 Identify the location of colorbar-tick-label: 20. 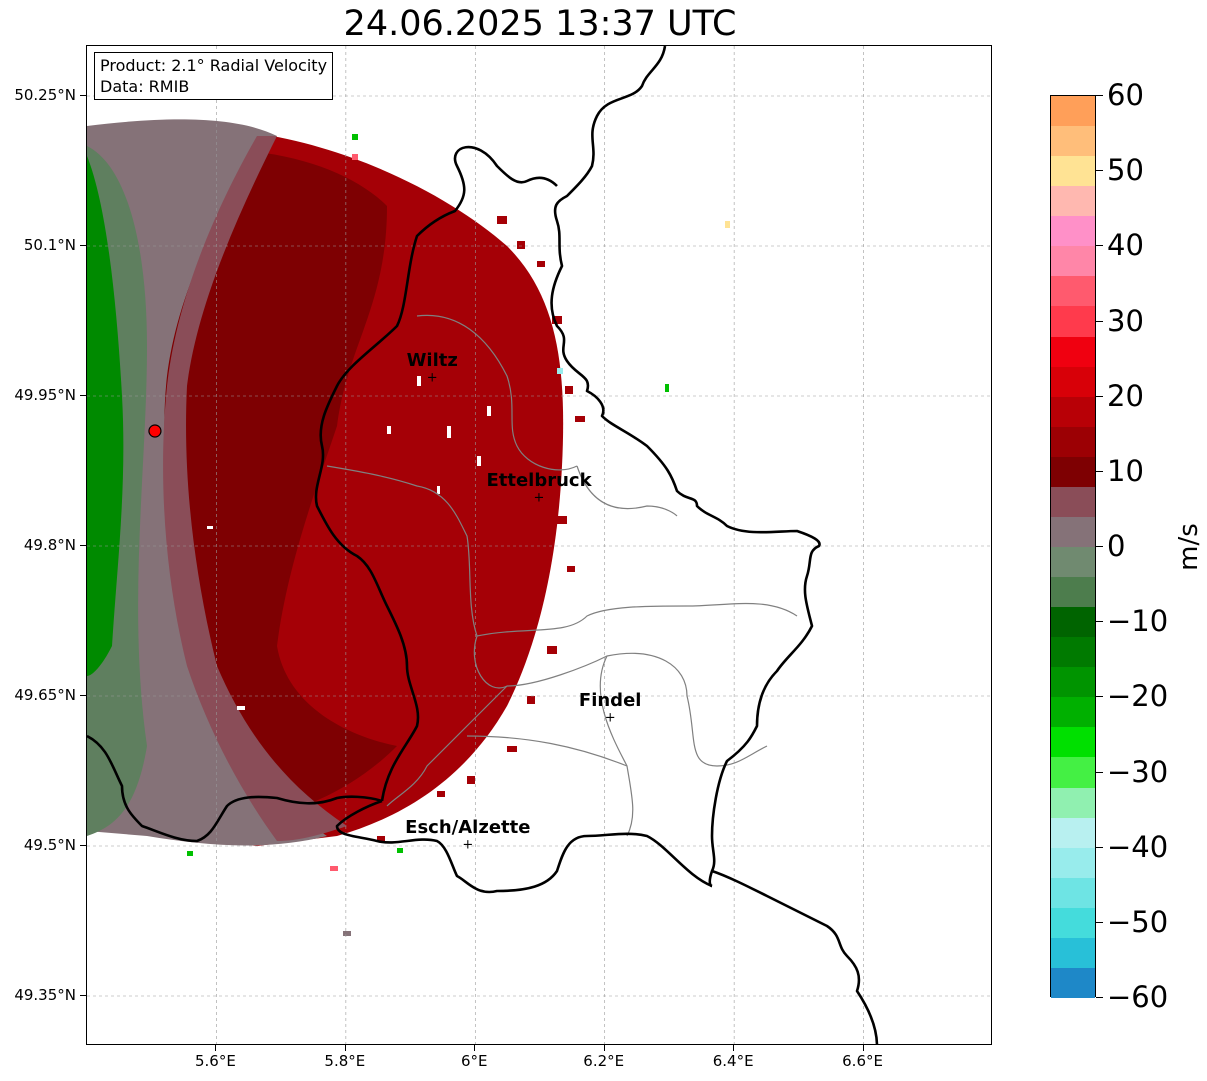
(1125, 395).